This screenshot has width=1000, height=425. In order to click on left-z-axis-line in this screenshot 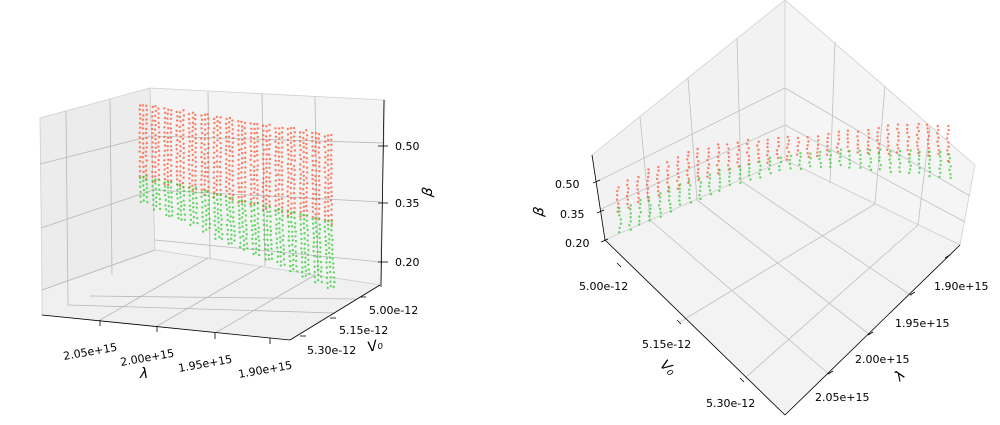, I will do `click(382, 193)`.